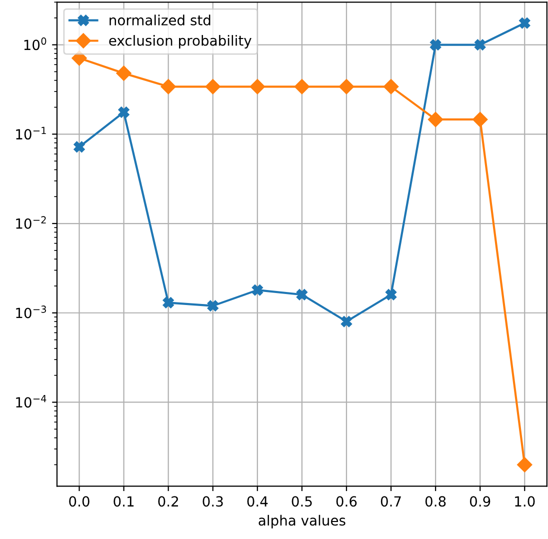  Describe the element at coordinates (35, 43) in the screenshot. I see `y-tick-label: 10$^{0}$` at that location.